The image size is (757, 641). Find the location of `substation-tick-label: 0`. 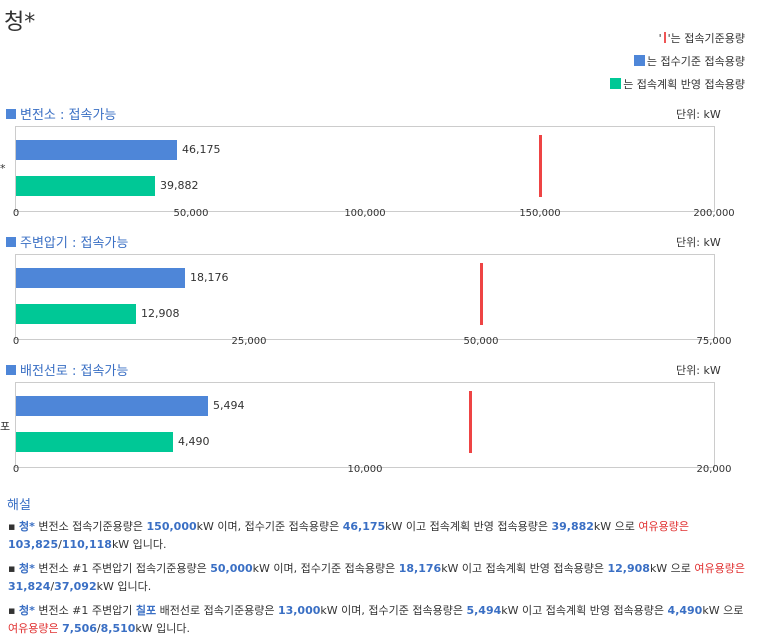

substation-tick-label: 0 is located at coordinates (16, 213).